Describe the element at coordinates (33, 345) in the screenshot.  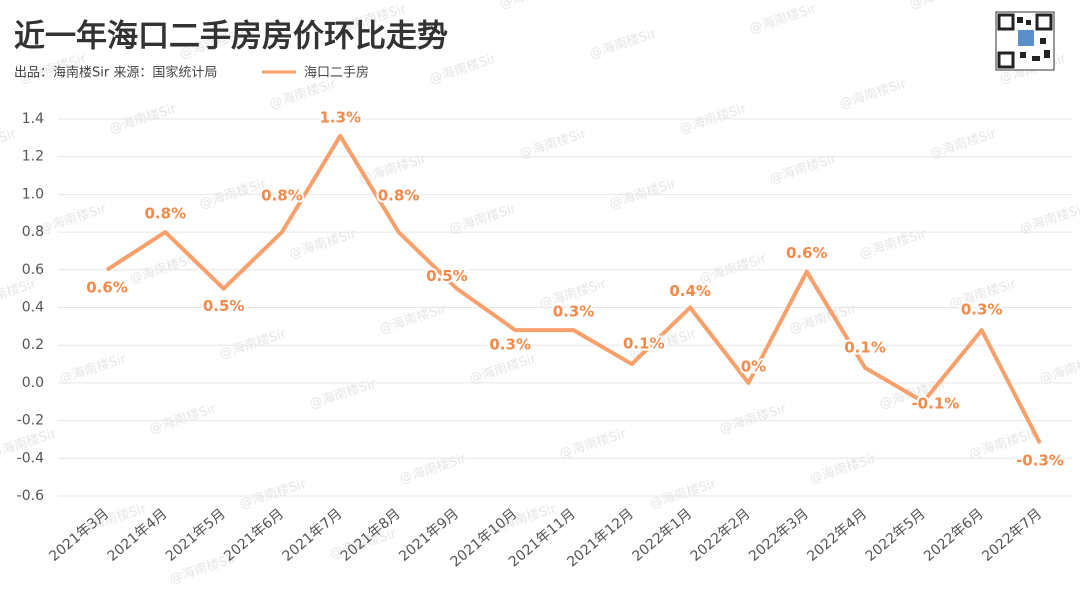
I see `y-tick-label: 0.2` at that location.